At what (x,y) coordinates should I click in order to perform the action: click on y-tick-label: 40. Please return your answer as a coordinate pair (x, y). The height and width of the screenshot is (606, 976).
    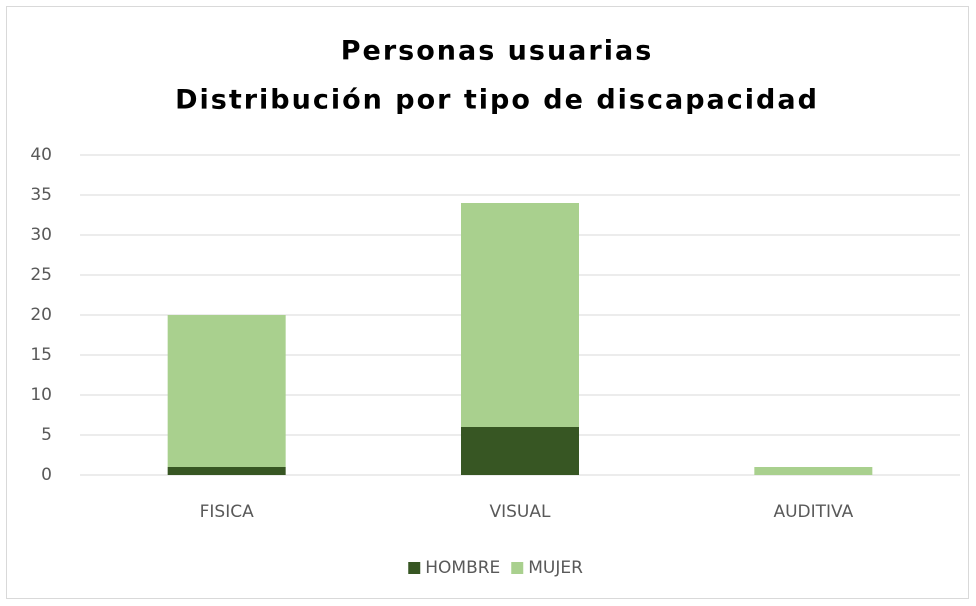
    Looking at the image, I should click on (41, 155).